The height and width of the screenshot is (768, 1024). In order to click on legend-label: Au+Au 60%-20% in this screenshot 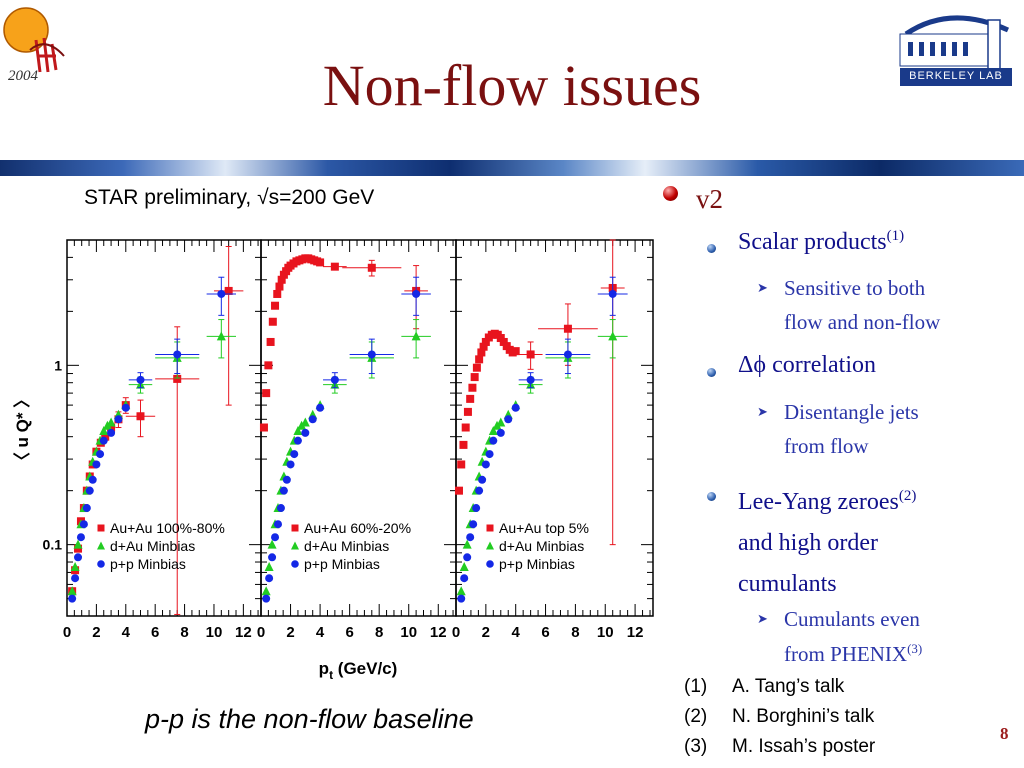, I will do `click(357, 528)`.